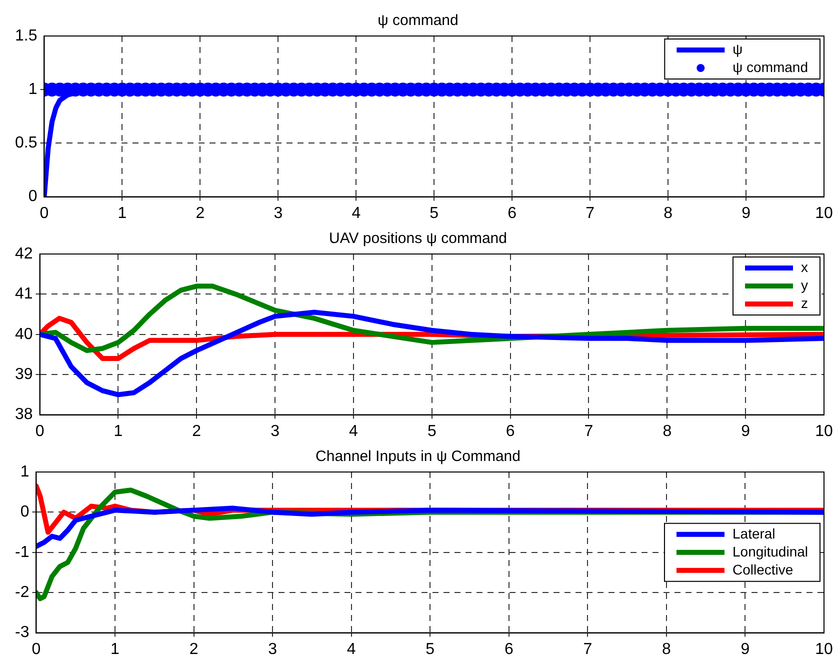 Image resolution: width=838 pixels, height=670 pixels. Describe the element at coordinates (26, 35) in the screenshot. I see `y-tick-label: 1.5` at that location.